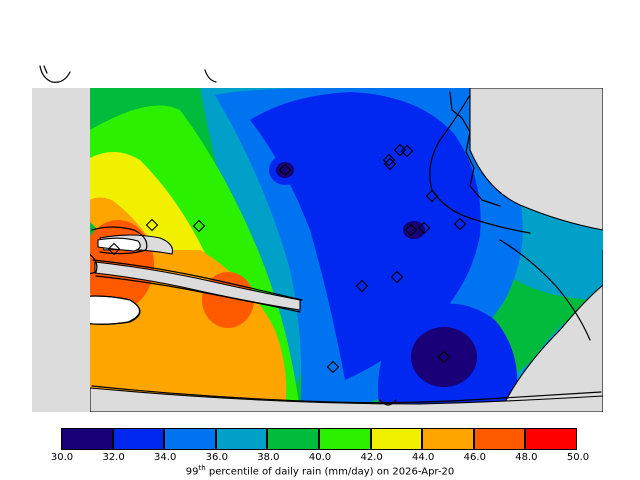 This screenshot has height=480, width=640. I want to click on land-central-inlet, so click(197, 286).